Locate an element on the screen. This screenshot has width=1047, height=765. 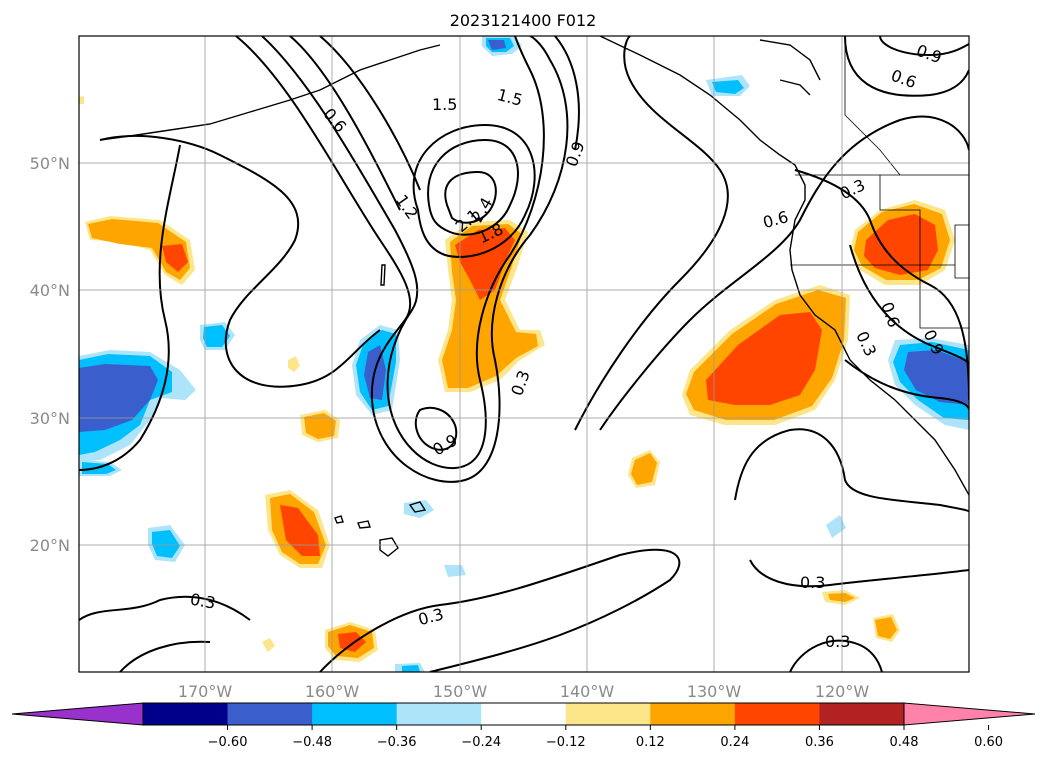
lon-label: 150°W is located at coordinates (460, 691).